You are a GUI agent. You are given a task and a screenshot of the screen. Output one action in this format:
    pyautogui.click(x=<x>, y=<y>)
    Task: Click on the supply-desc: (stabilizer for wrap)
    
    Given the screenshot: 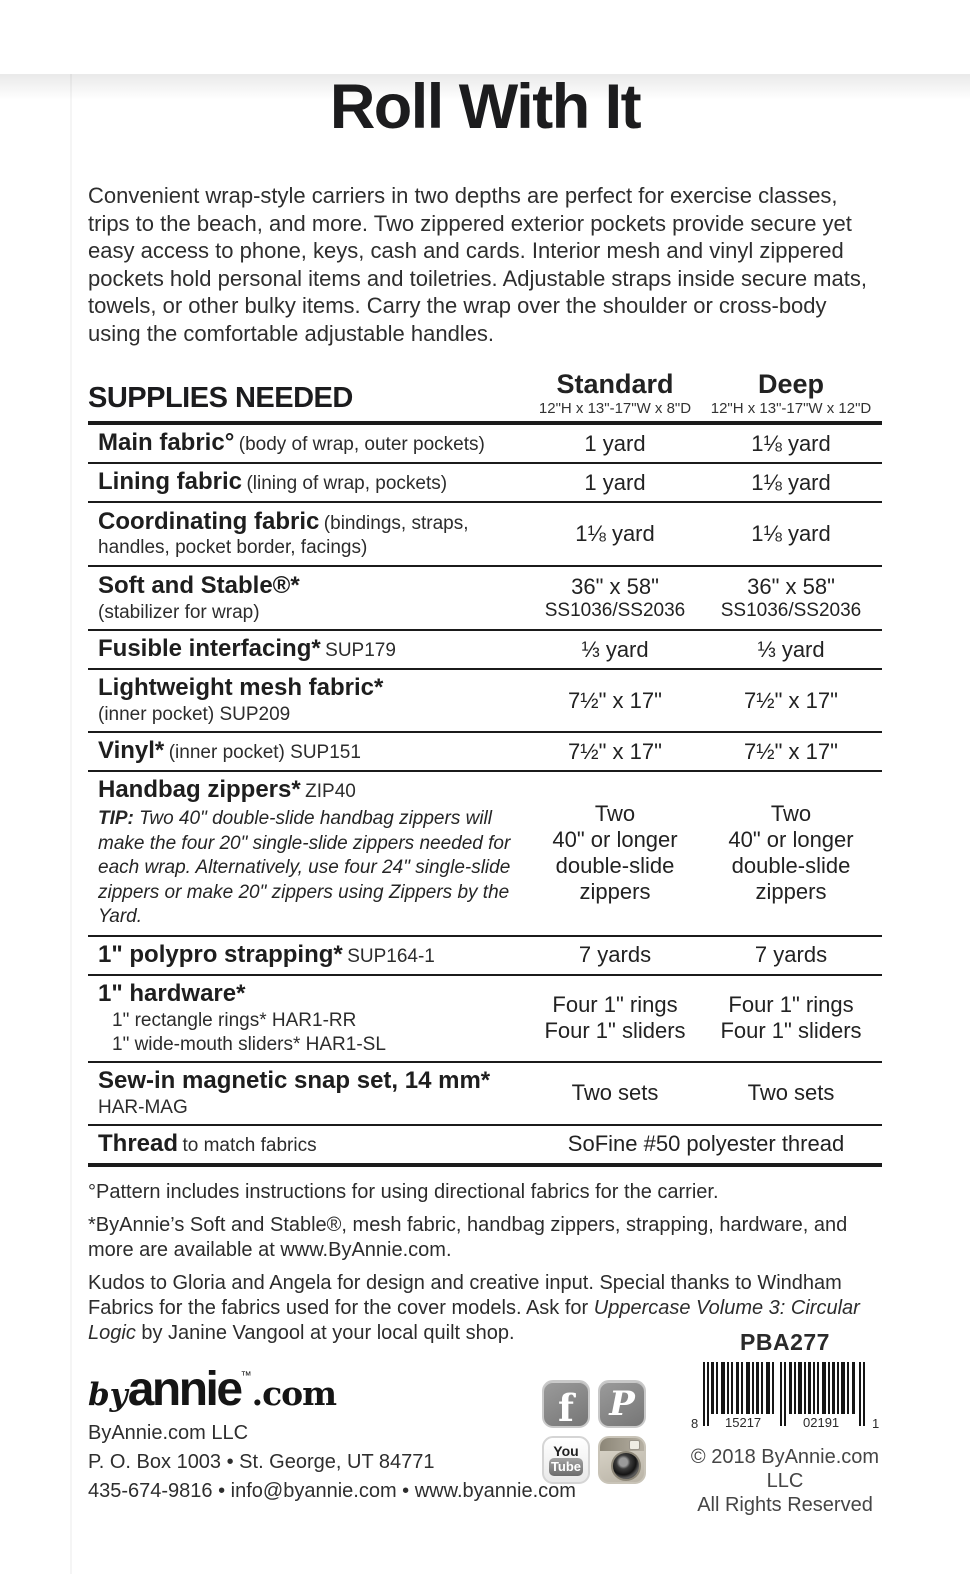 What is the action you would take?
    pyautogui.click(x=179, y=612)
    